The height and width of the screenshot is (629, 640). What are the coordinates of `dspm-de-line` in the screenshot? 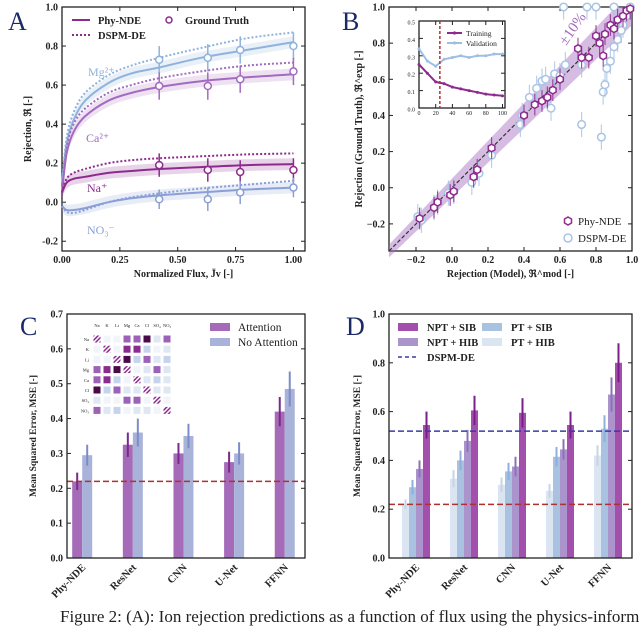 It's located at (177, 127).